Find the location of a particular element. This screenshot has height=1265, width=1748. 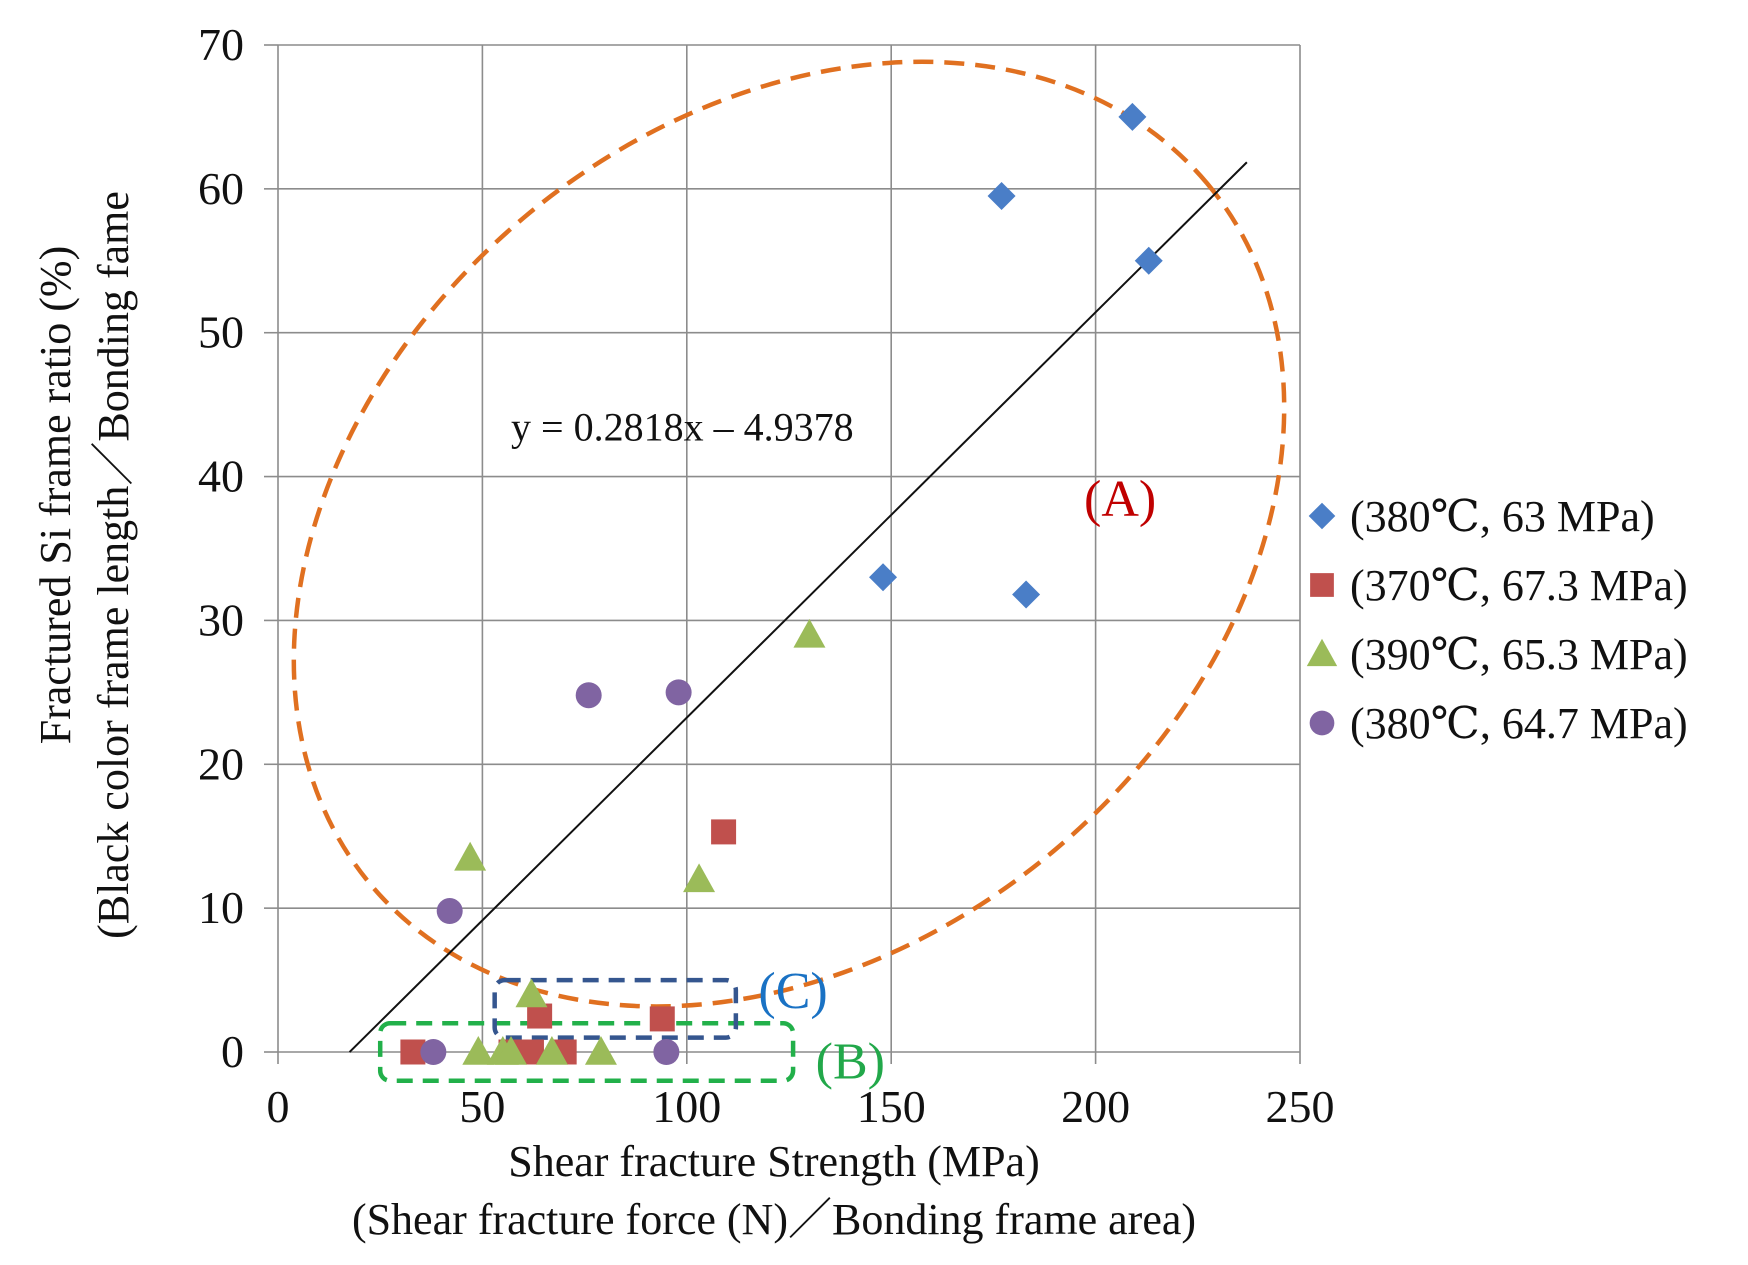

legend-label: (380℃, 63 MPa) is located at coordinates (1502, 516).